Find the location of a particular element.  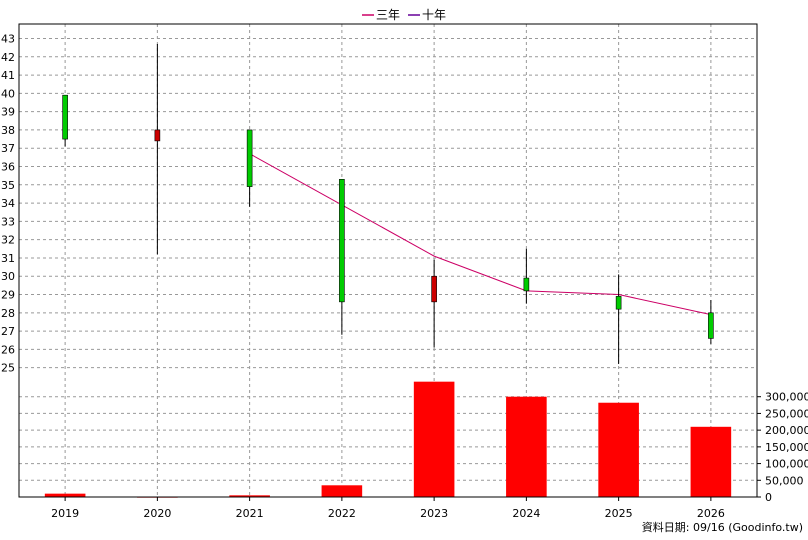

volume-bar-2025 is located at coordinates (618, 449).